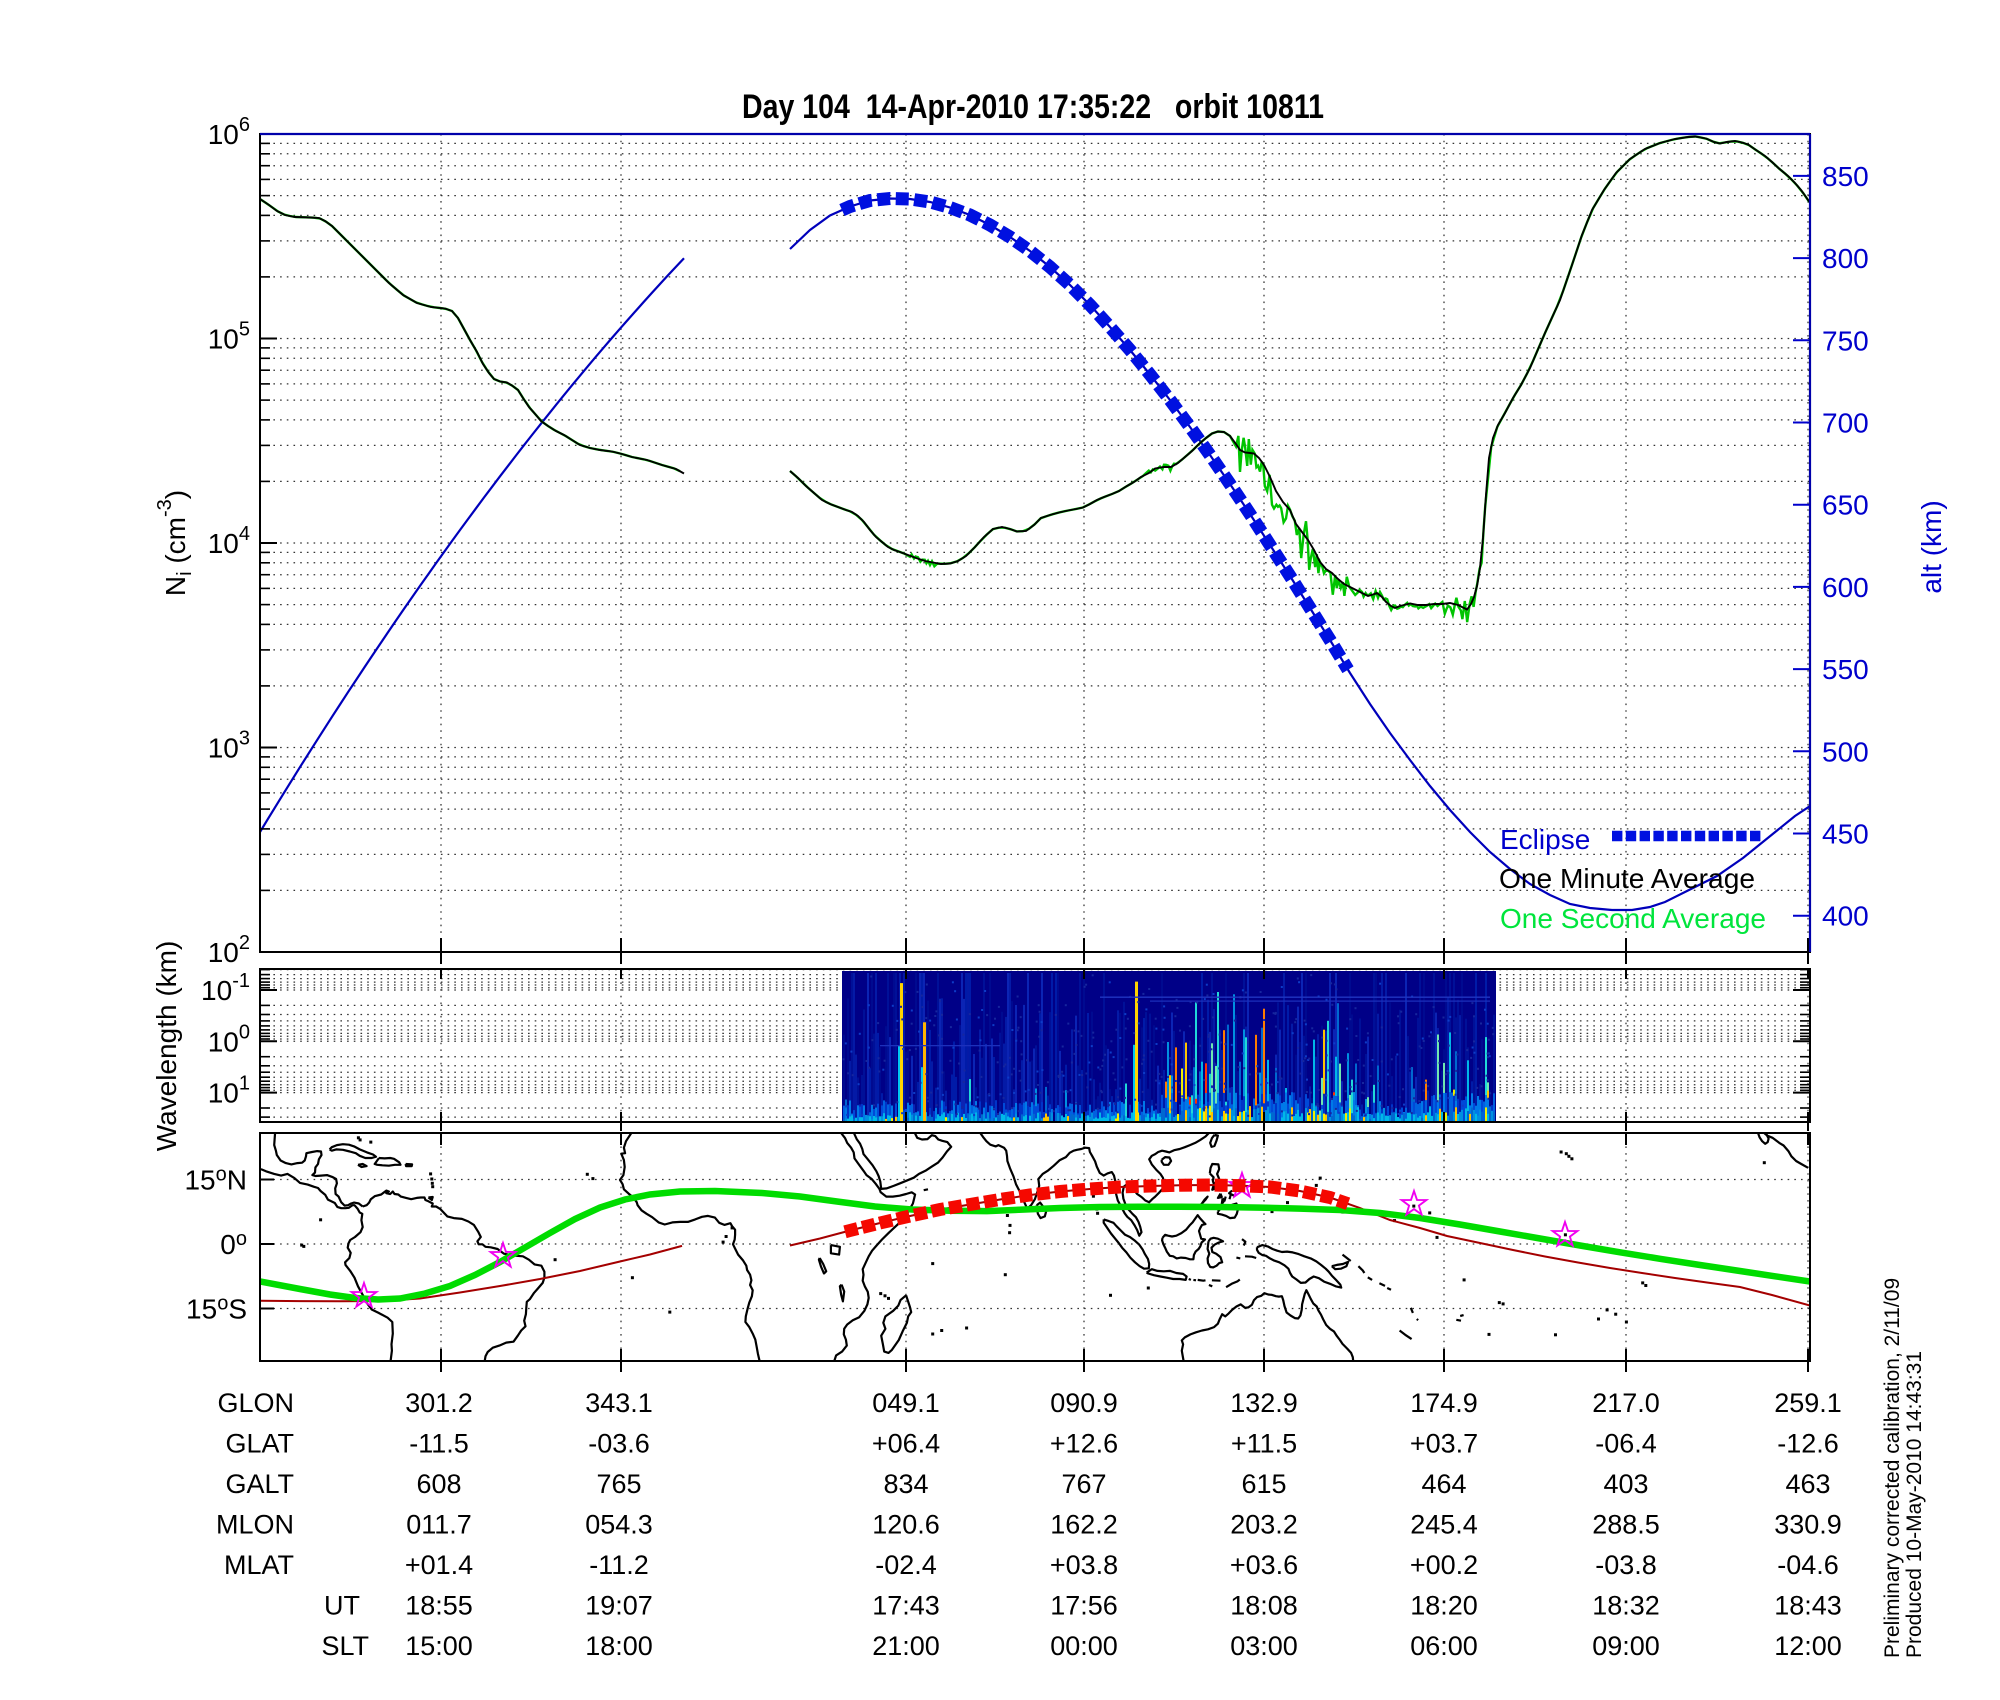 This screenshot has height=1700, width=2000. I want to click on svg-text: 09:00, so click(1626, 1646).